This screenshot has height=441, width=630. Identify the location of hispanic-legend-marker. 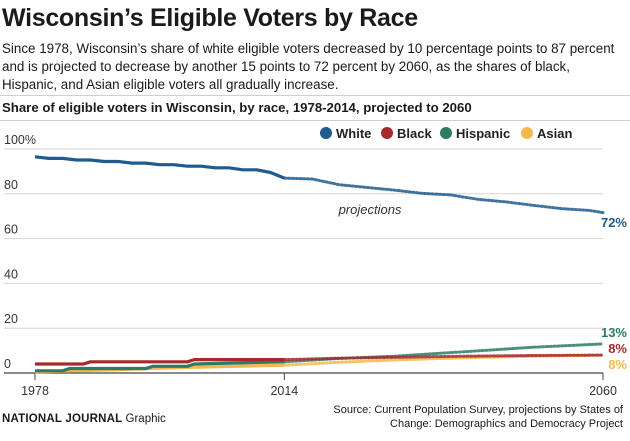
(446, 133).